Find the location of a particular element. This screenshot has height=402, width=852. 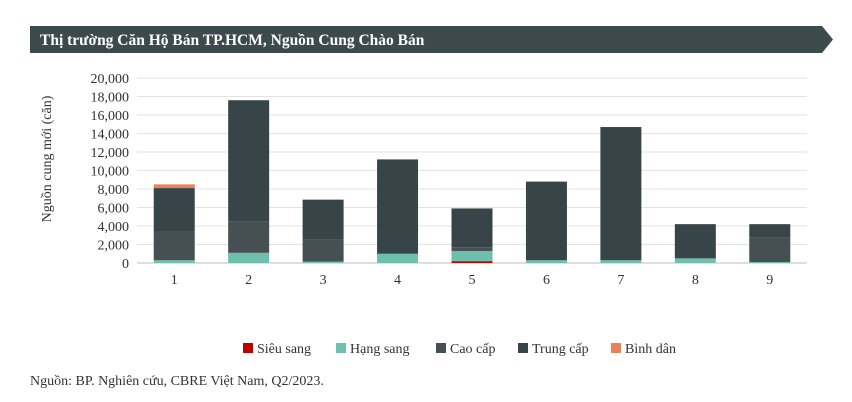

x-tick-label: 9 is located at coordinates (769, 280).